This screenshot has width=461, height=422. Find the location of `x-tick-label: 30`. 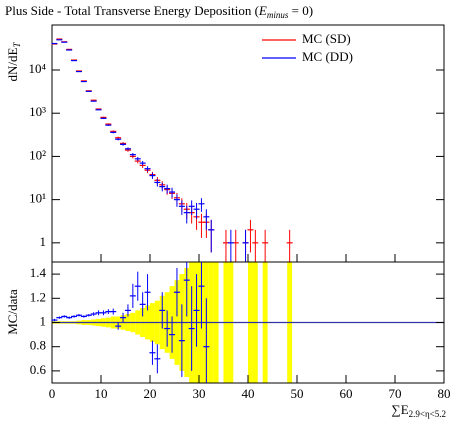

x-tick-label: 30 is located at coordinates (199, 393).